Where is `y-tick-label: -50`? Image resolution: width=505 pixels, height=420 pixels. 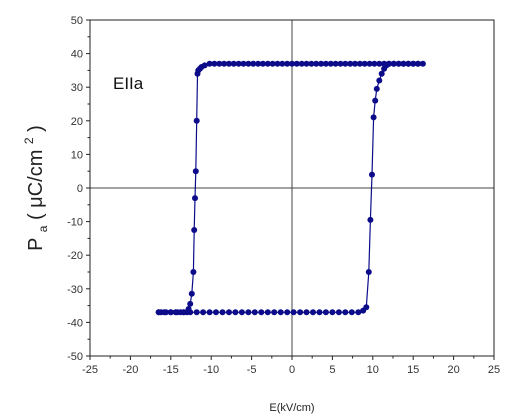 y-tick-label: -50 is located at coordinates (75, 357).